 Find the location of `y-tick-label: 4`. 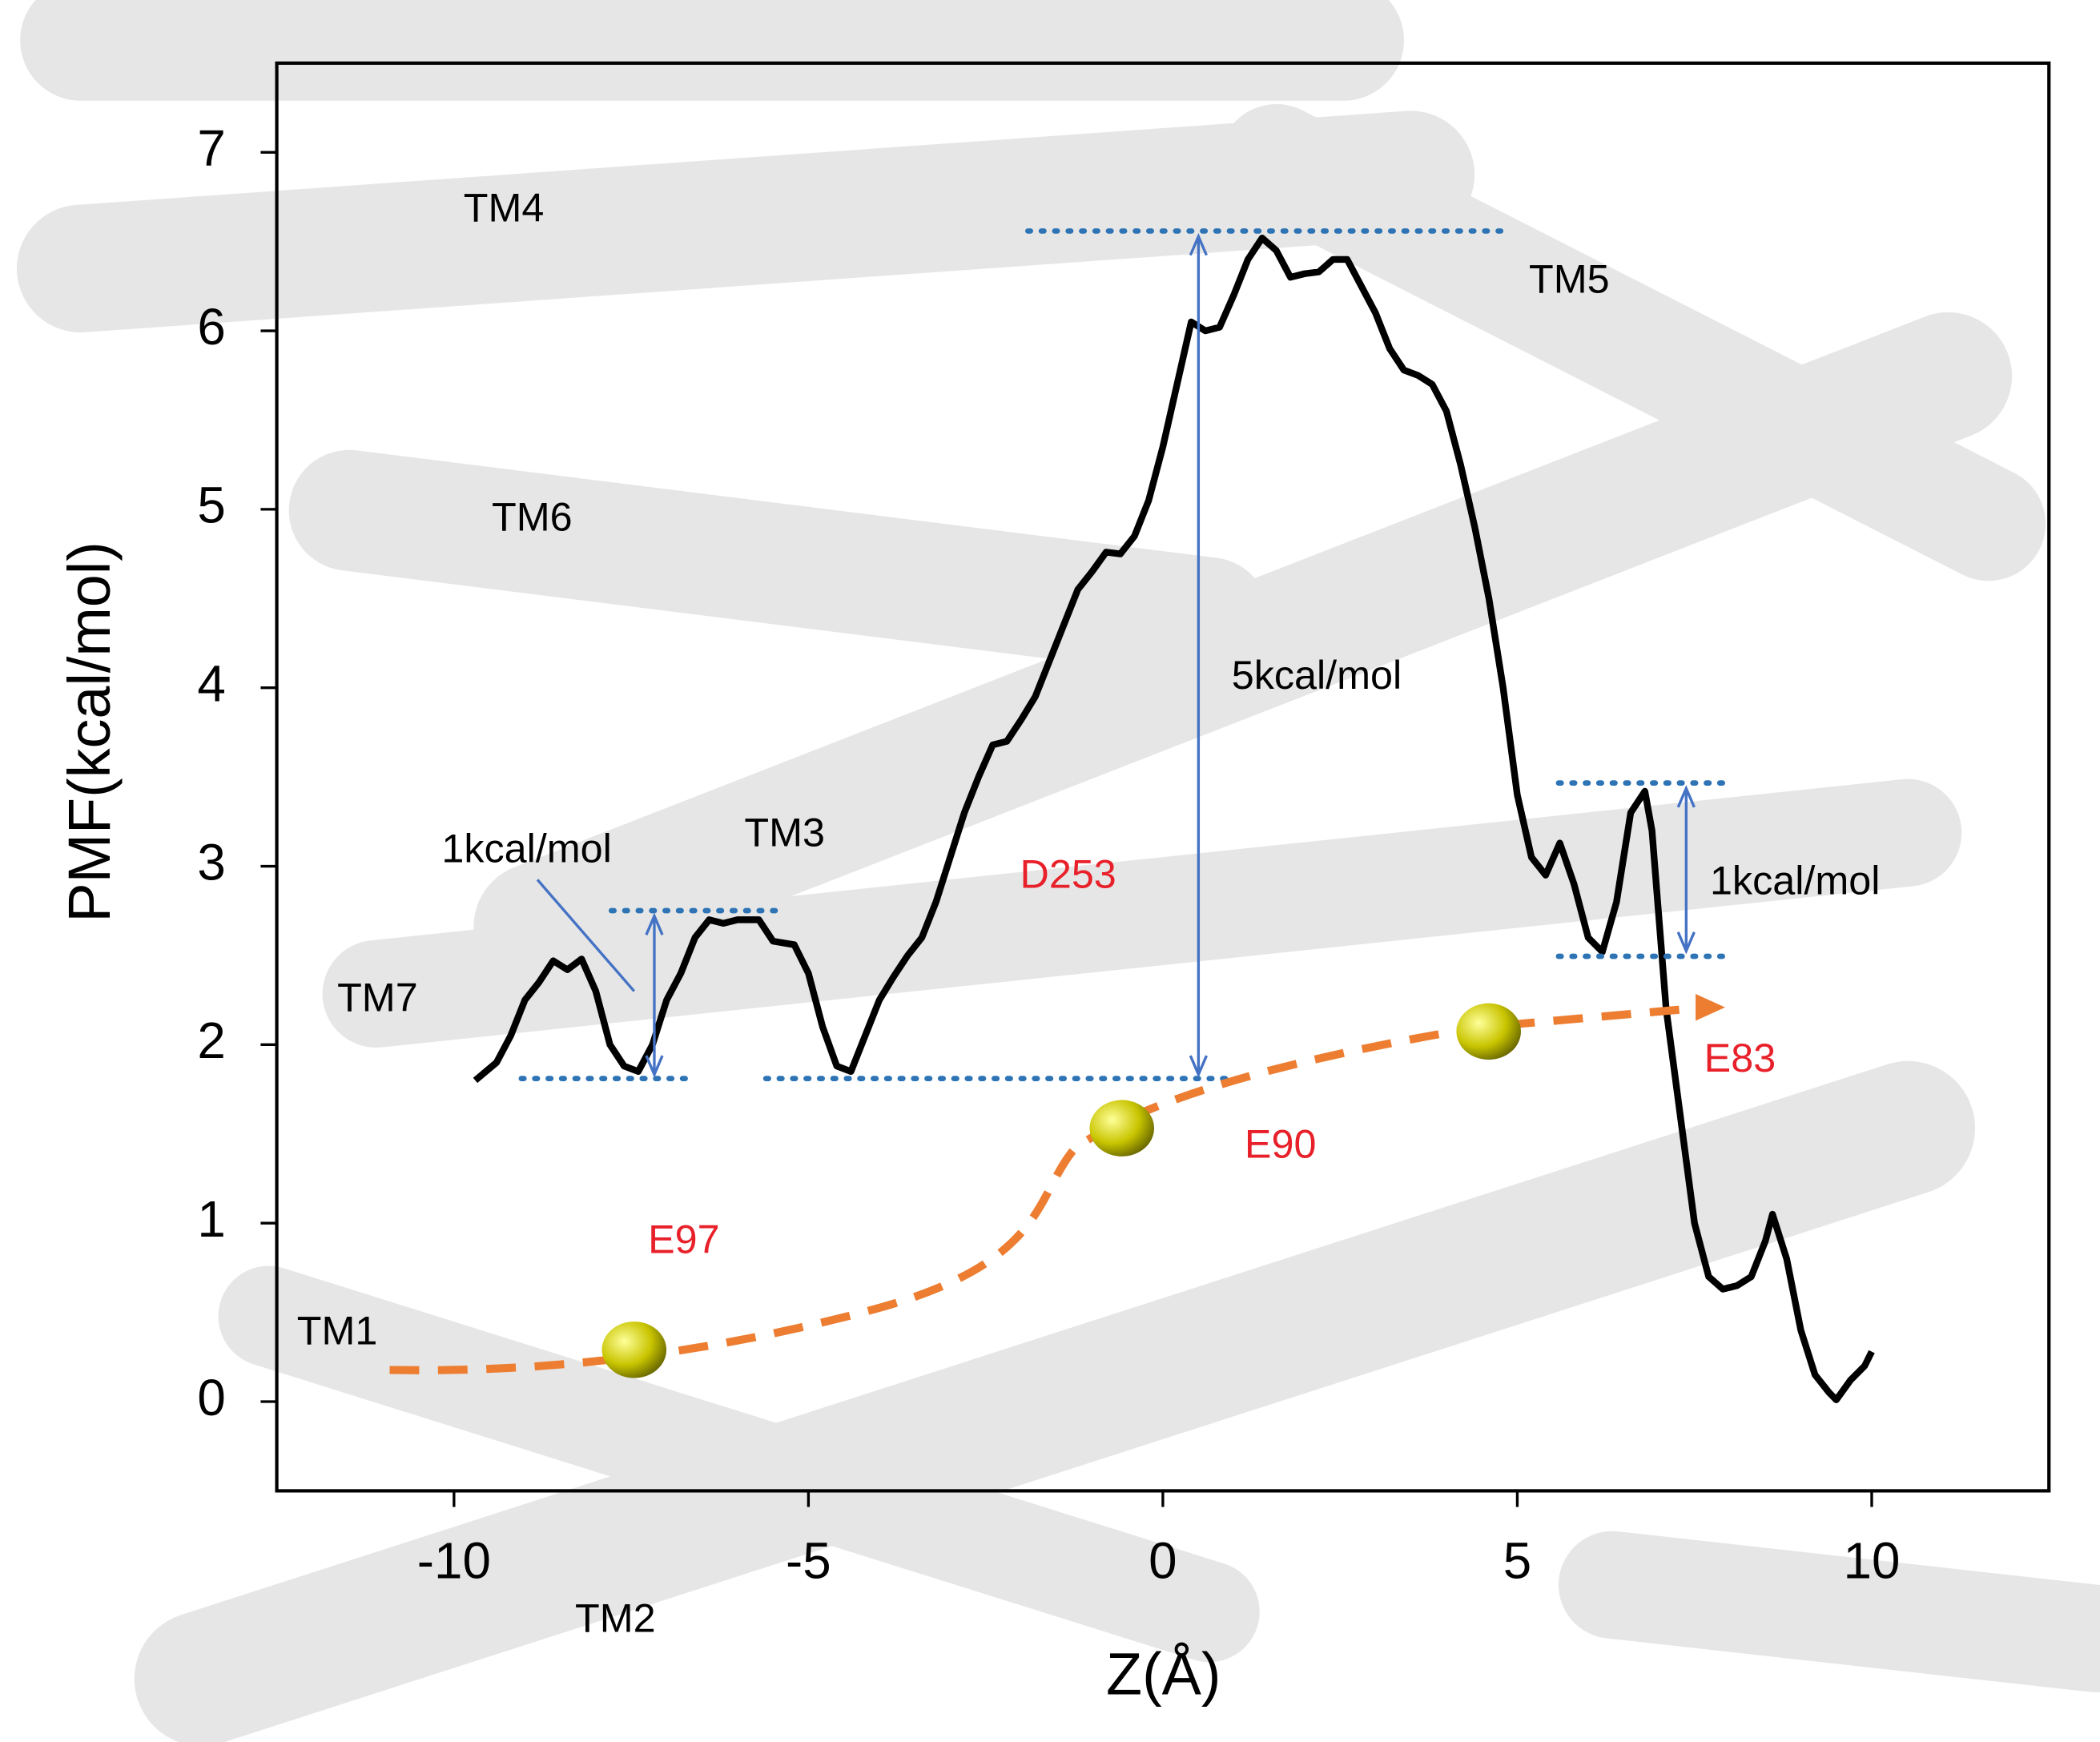

y-tick-label: 4 is located at coordinates (211, 684).